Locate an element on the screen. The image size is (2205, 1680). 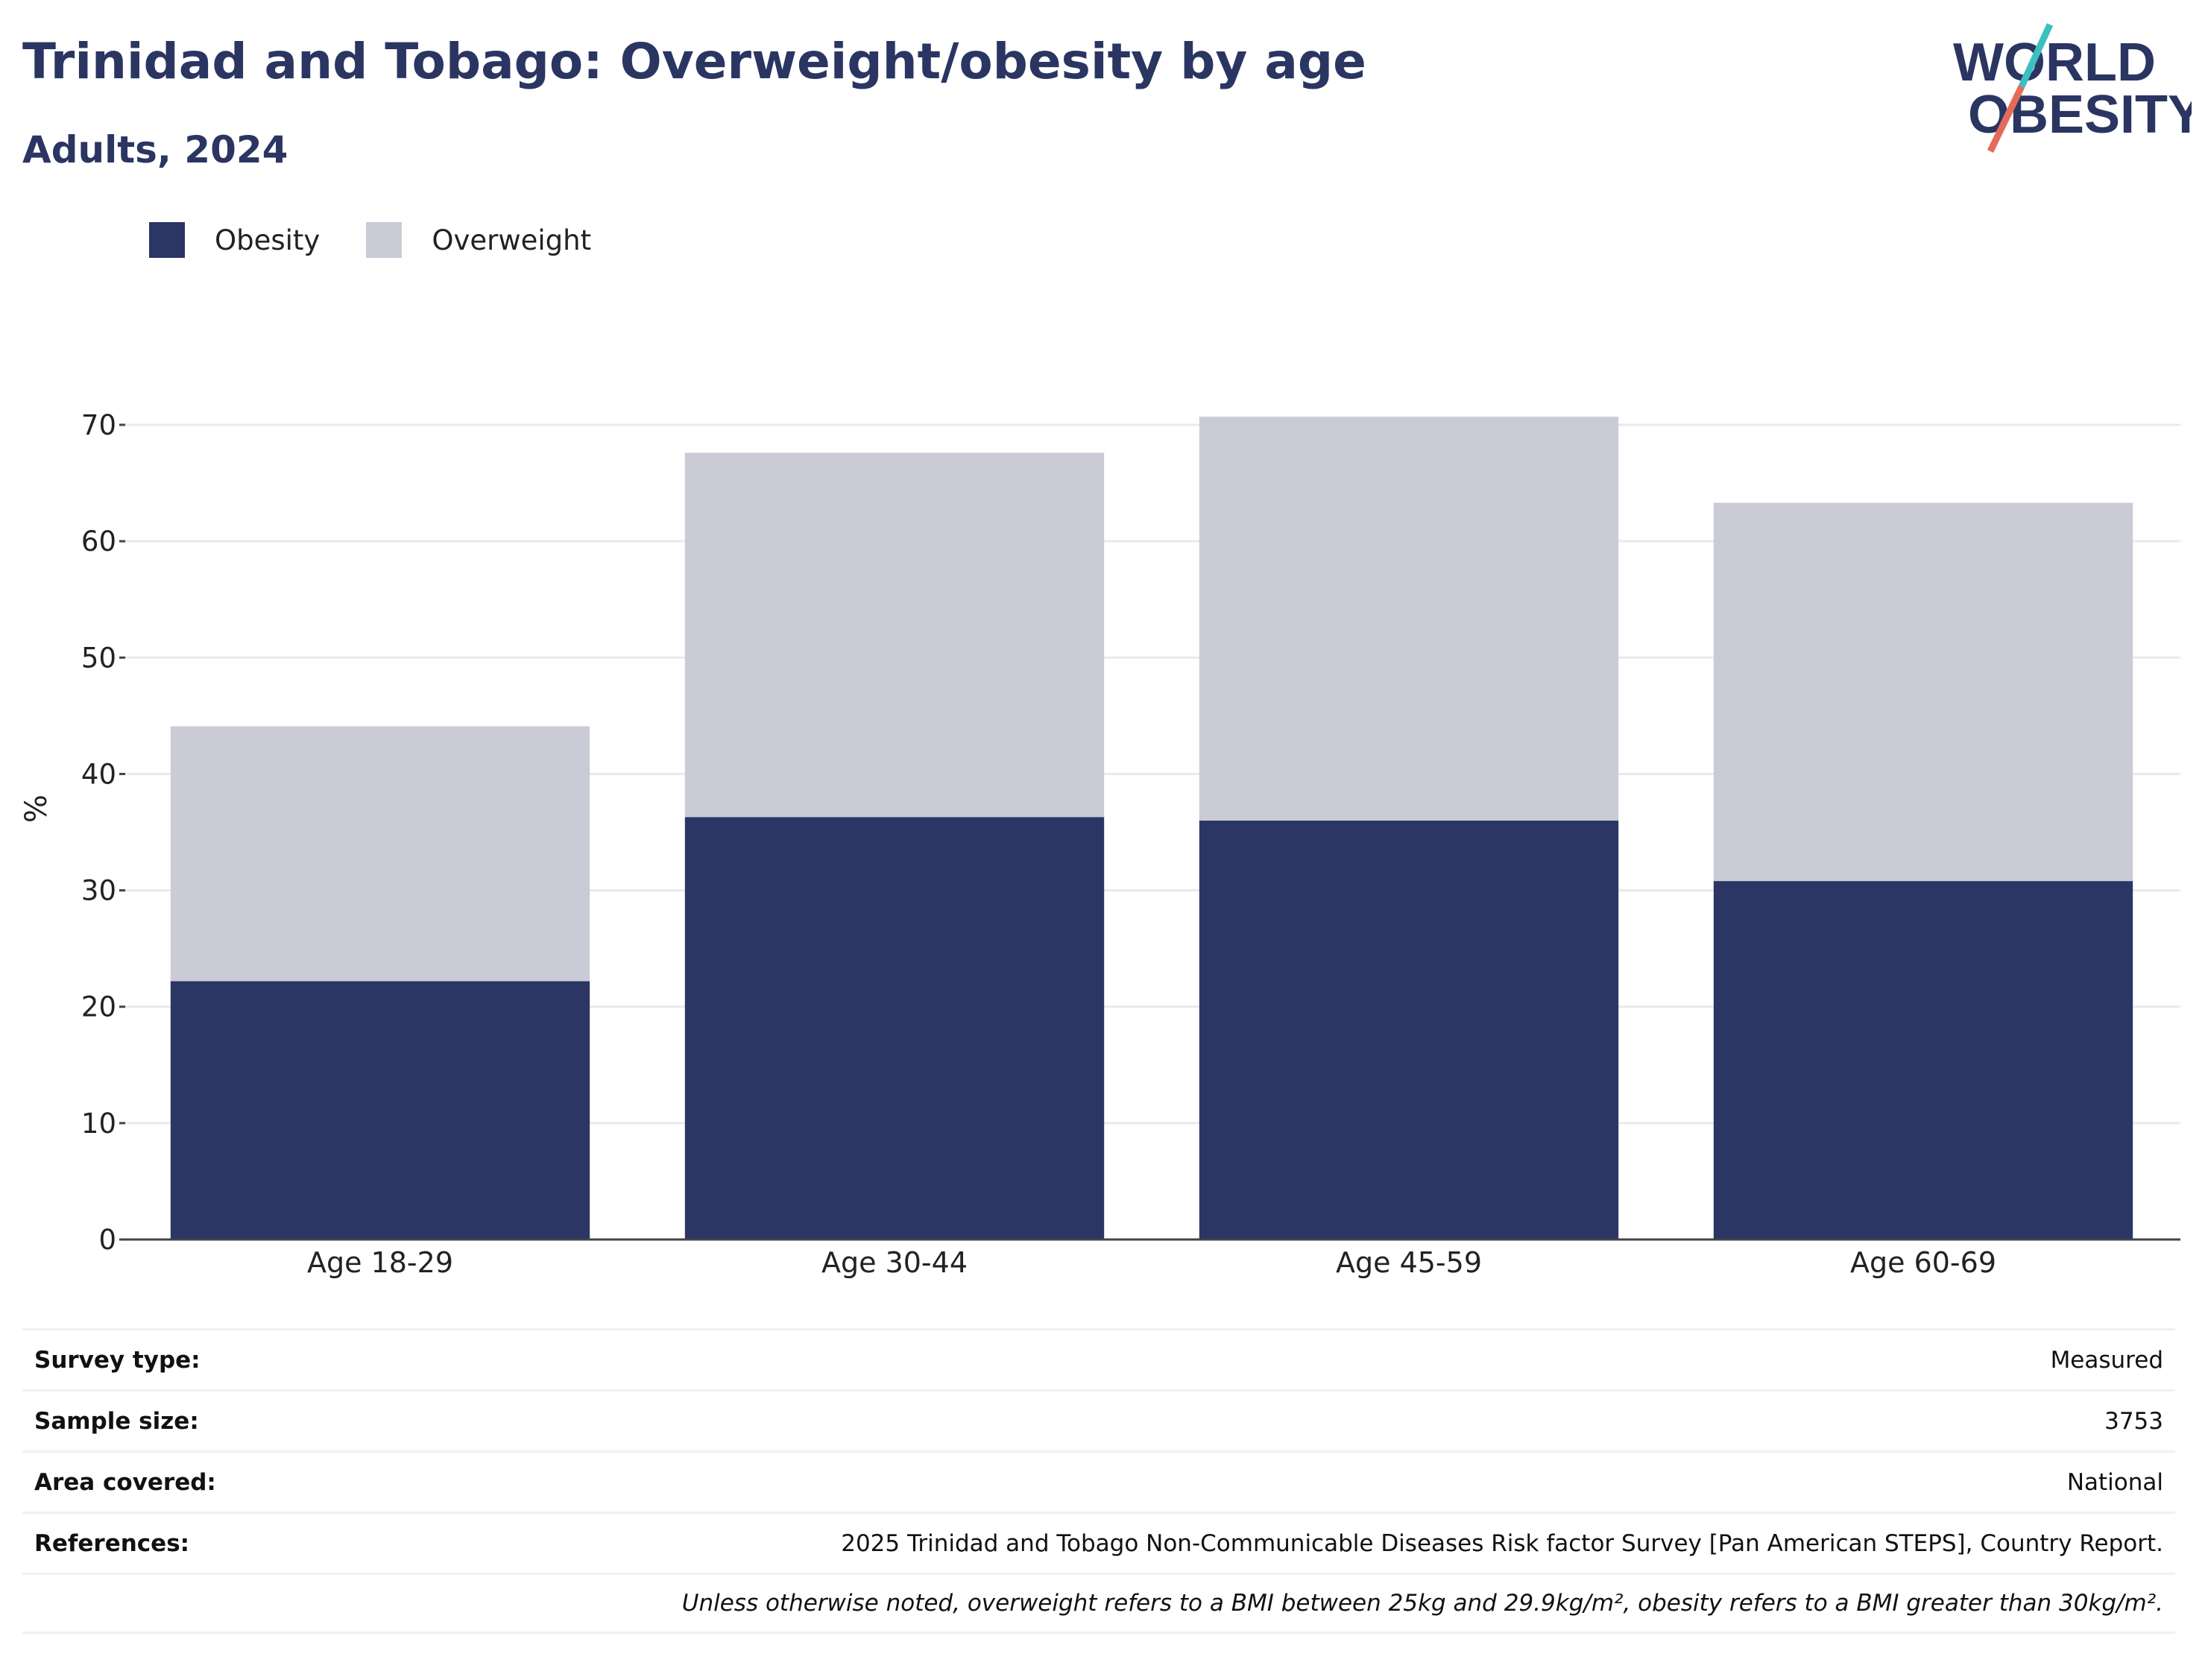
x-tick-label: Age 30-44 is located at coordinates (894, 1262).